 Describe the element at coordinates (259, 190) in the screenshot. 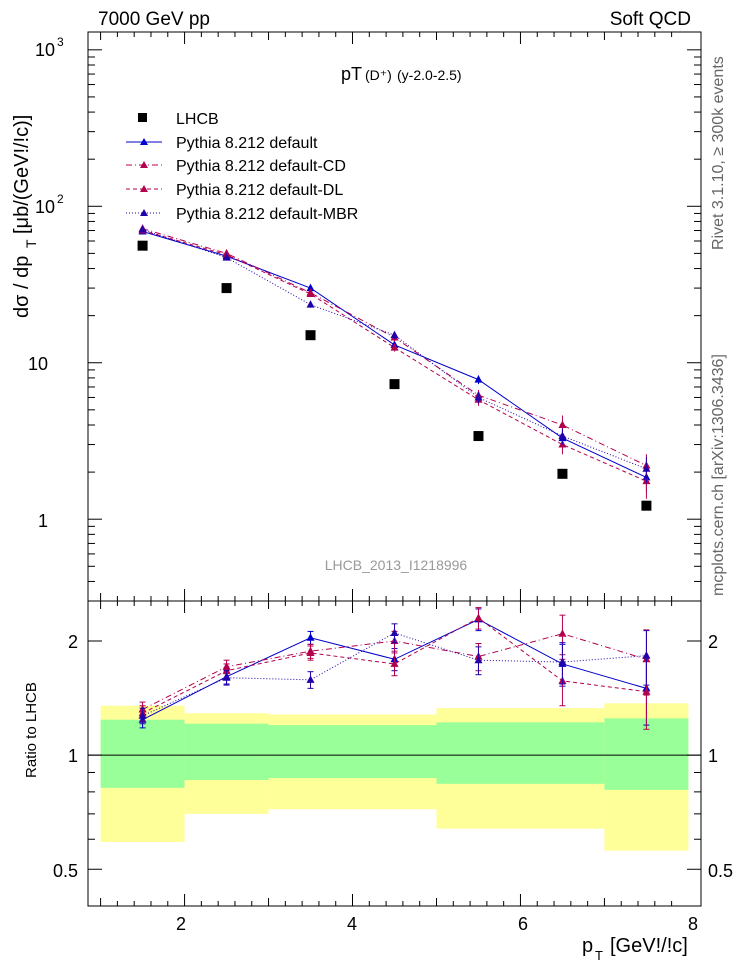

I see `legend-label-dl: Pythia 8.212 default-DL` at that location.